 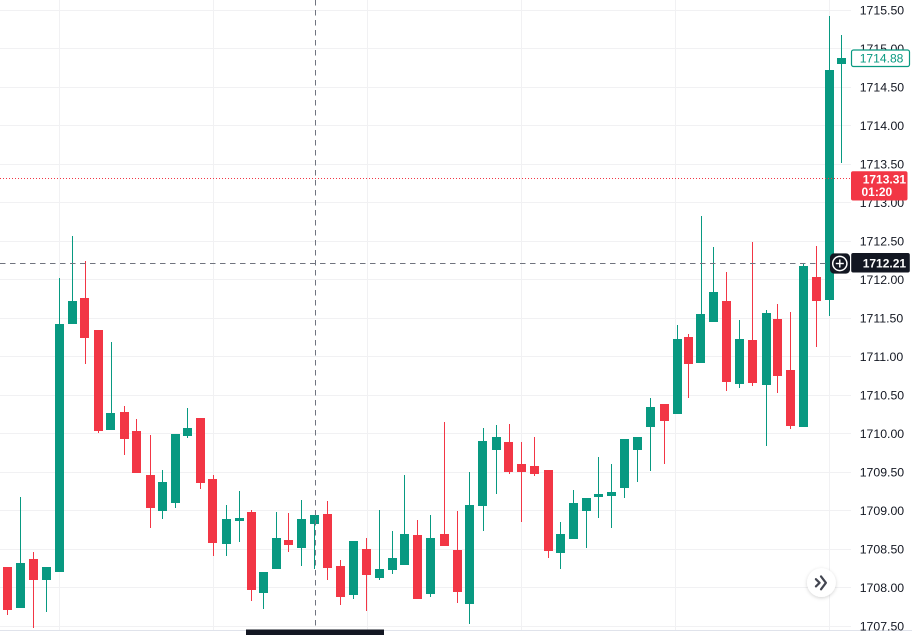 What do you see at coordinates (882, 88) in the screenshot?
I see `svg-text: 1714.50` at bounding box center [882, 88].